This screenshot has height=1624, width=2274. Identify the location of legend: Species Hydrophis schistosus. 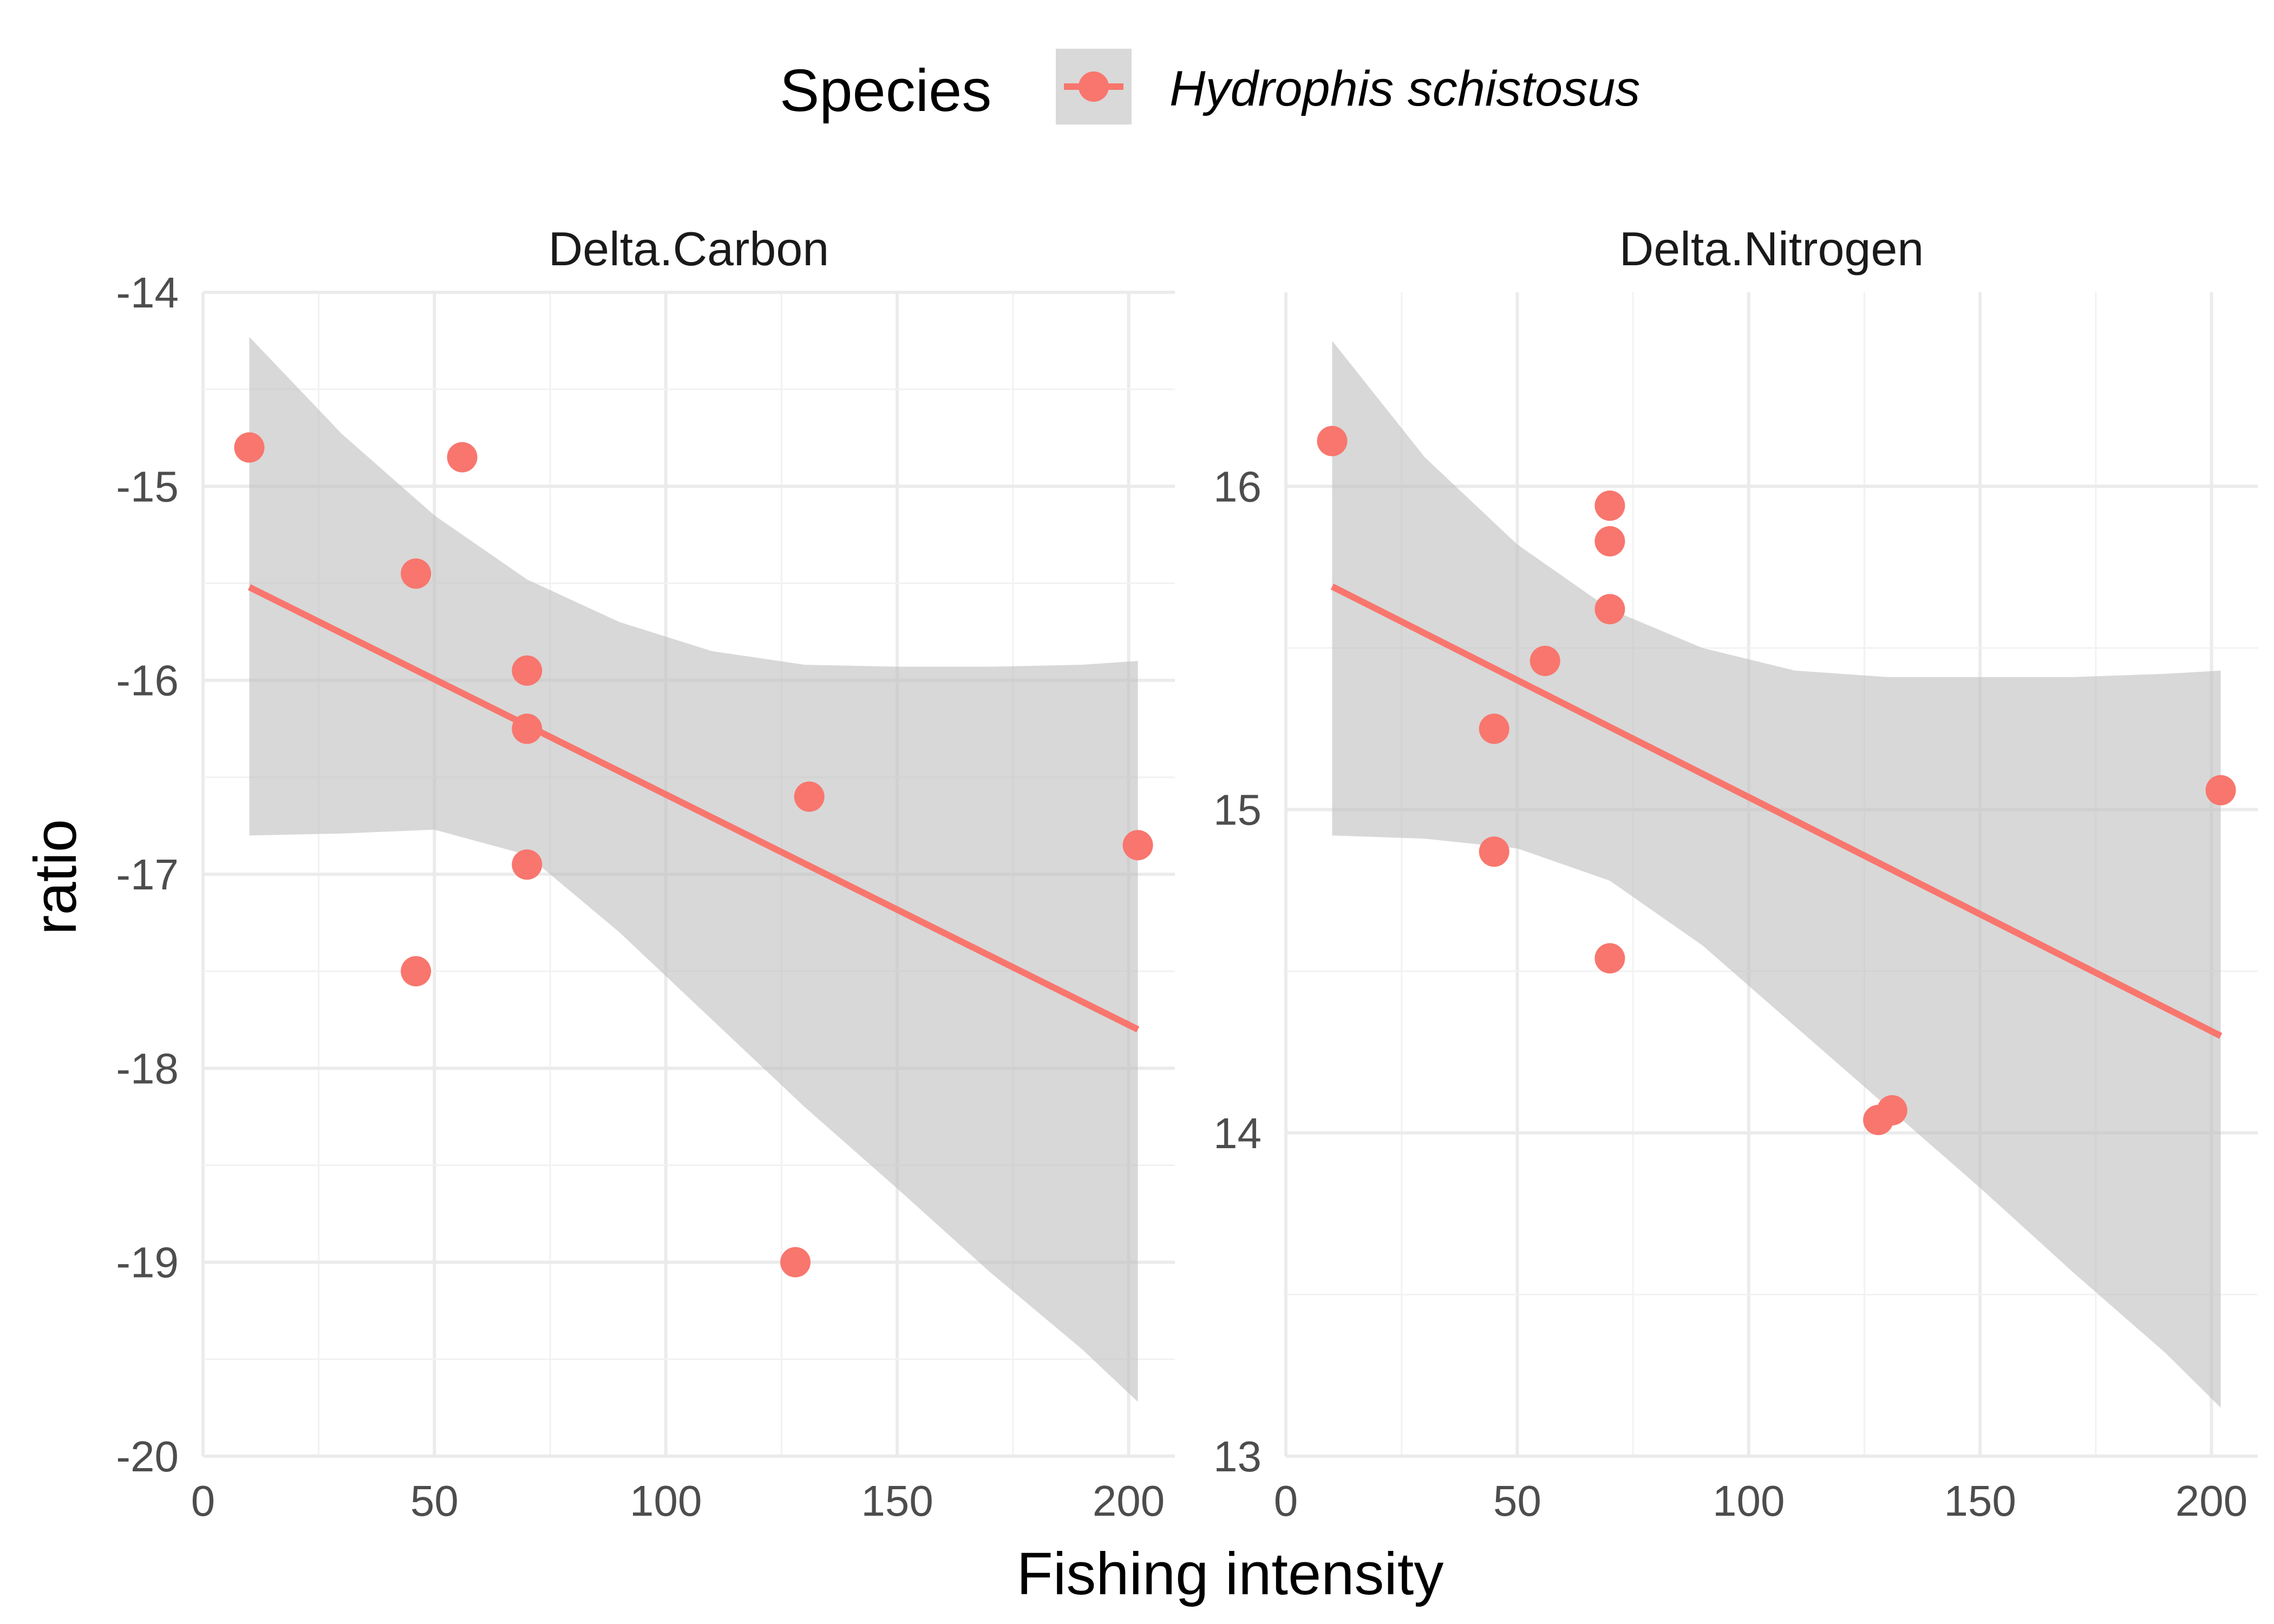
(1210, 87).